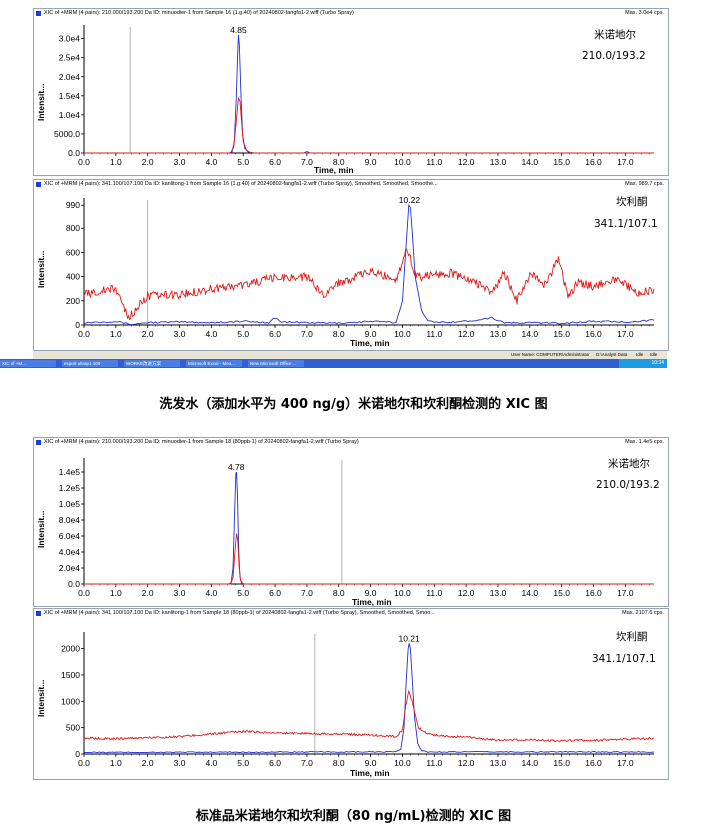 This screenshot has width=707, height=840. Describe the element at coordinates (353, 404) in the screenshot. I see `caption-top: 洗发水（添加水平为 400 ng/g）米诺地尔和坎利酮检测的 XIC 图` at that location.